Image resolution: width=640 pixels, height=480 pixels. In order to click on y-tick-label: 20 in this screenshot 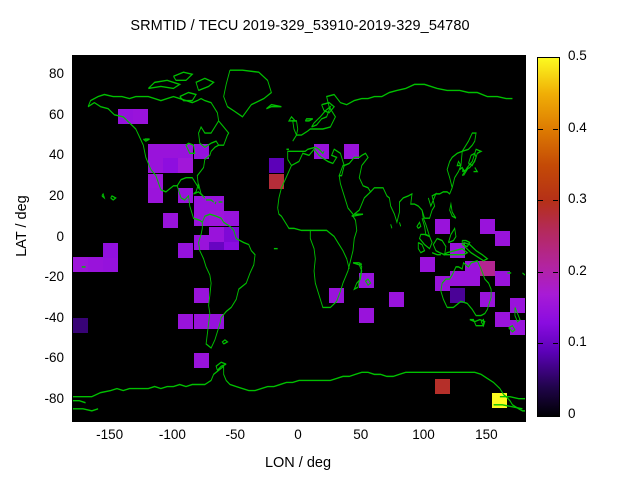, I will do `click(56, 195)`.